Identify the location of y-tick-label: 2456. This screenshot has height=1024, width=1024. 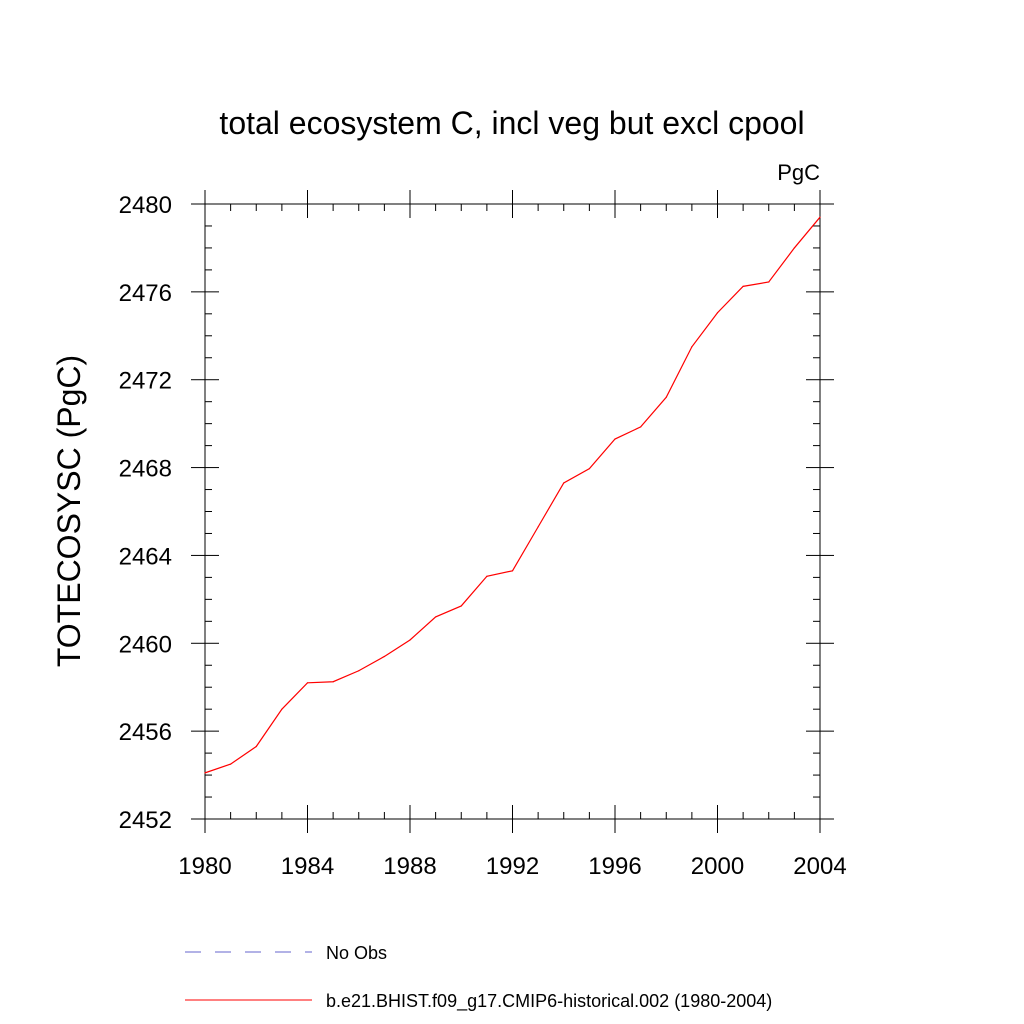
(145, 732).